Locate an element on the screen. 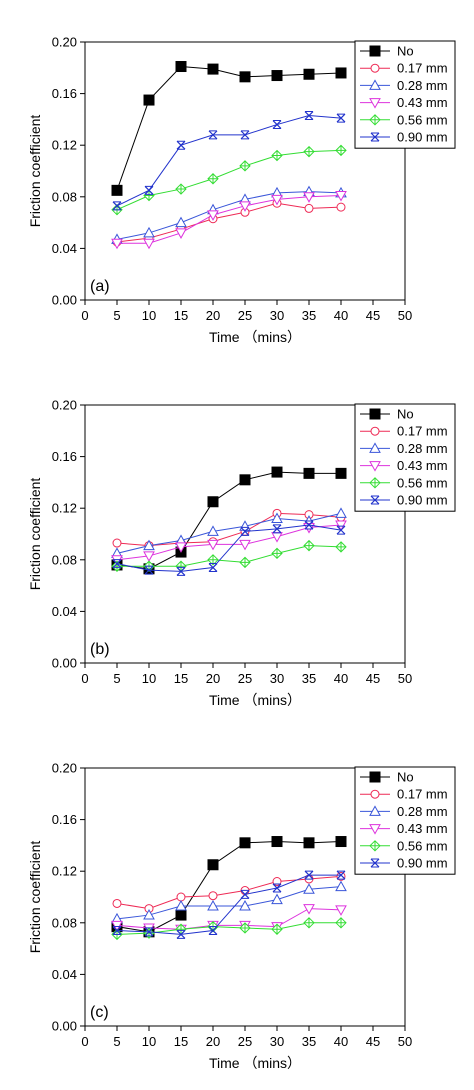  legend: No 0.17 mm 0.28 mm 0.43 mm 0.56 mm 0.90 mm is located at coordinates (405, 820).